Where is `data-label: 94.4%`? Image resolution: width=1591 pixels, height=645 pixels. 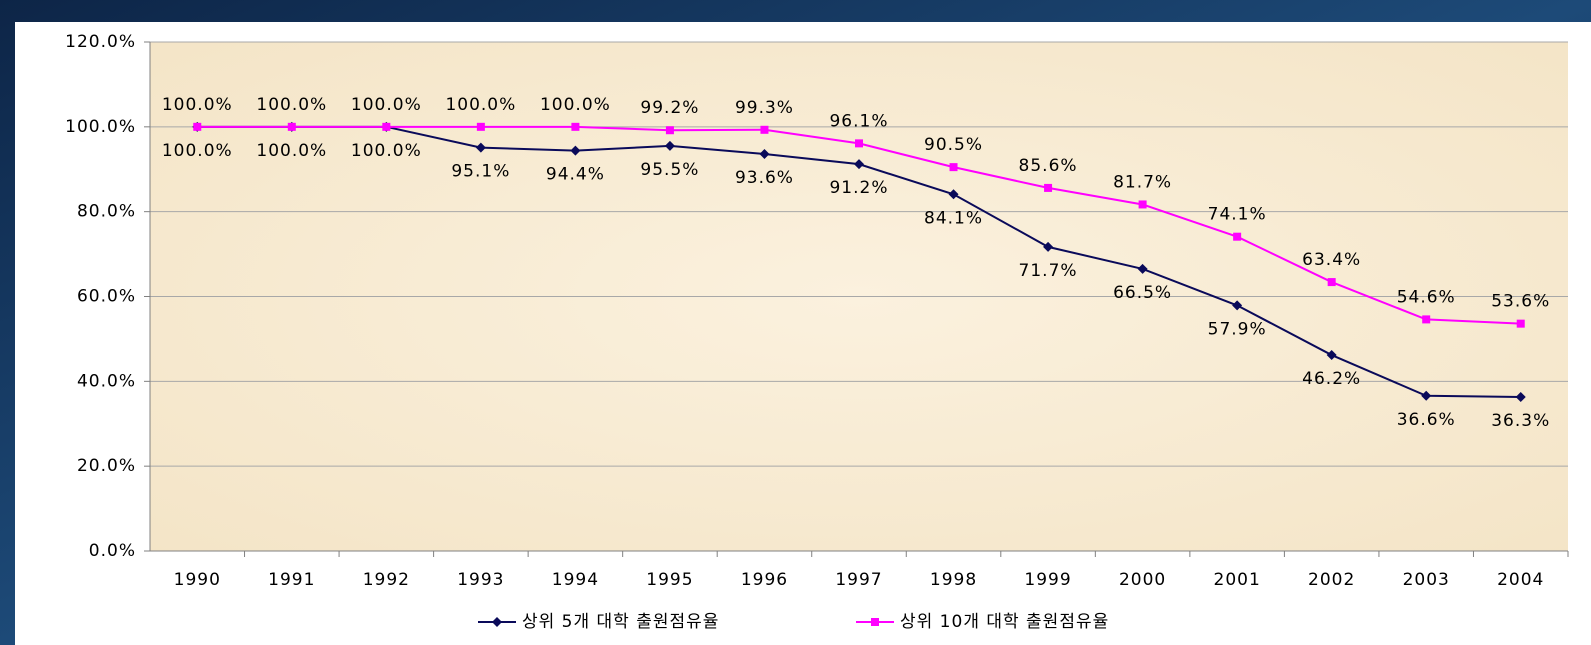
data-label: 94.4% is located at coordinates (575, 175).